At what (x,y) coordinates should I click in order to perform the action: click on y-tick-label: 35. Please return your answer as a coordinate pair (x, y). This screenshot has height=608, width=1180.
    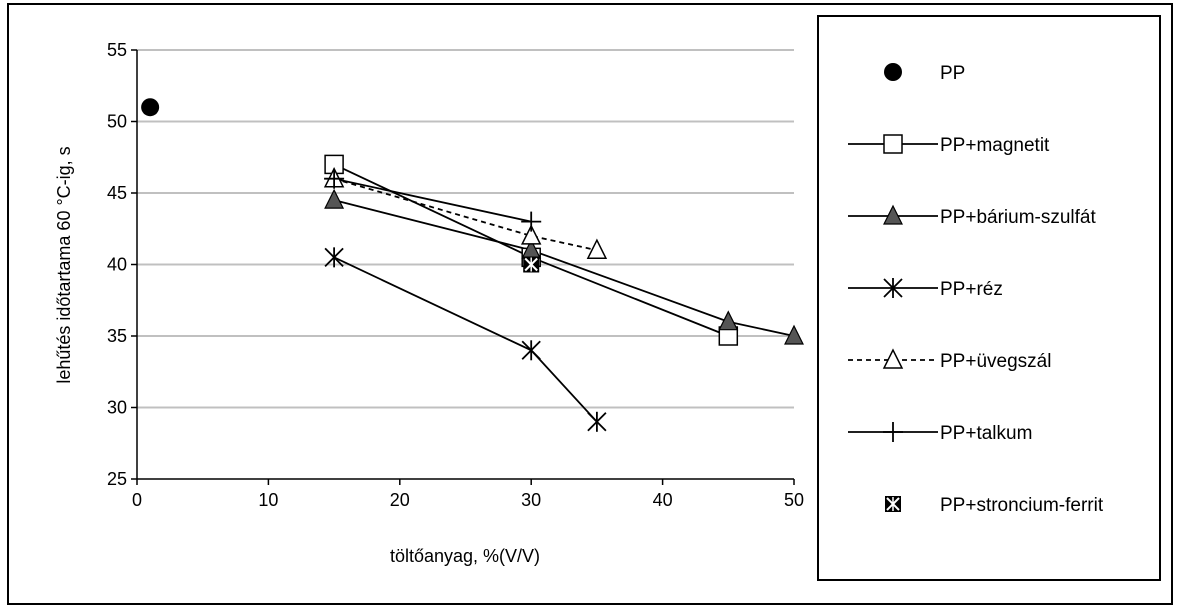
    Looking at the image, I should click on (117, 336).